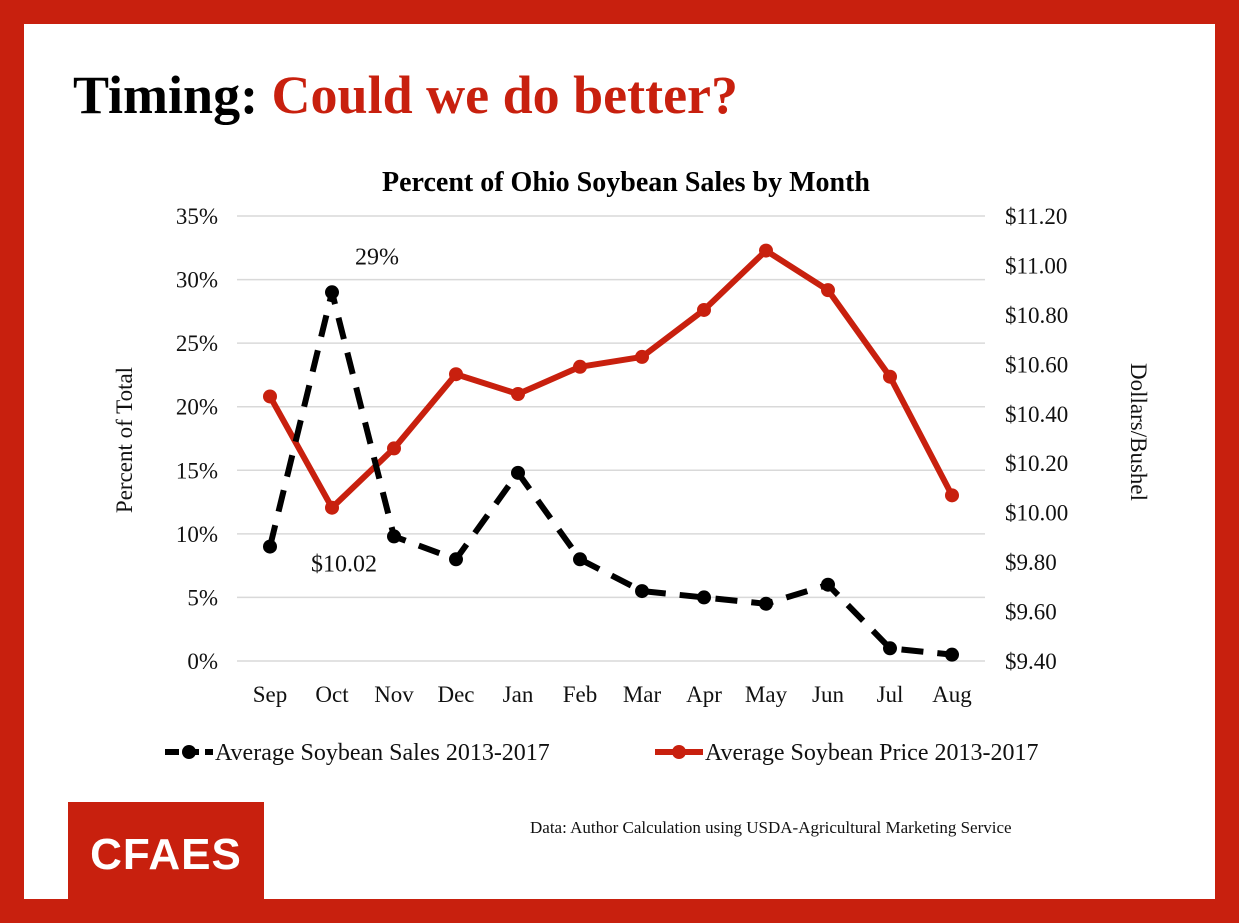 The width and height of the screenshot is (1239, 923). What do you see at coordinates (505, 95) in the screenshot?
I see `slide-title-accent: Could we do better?` at bounding box center [505, 95].